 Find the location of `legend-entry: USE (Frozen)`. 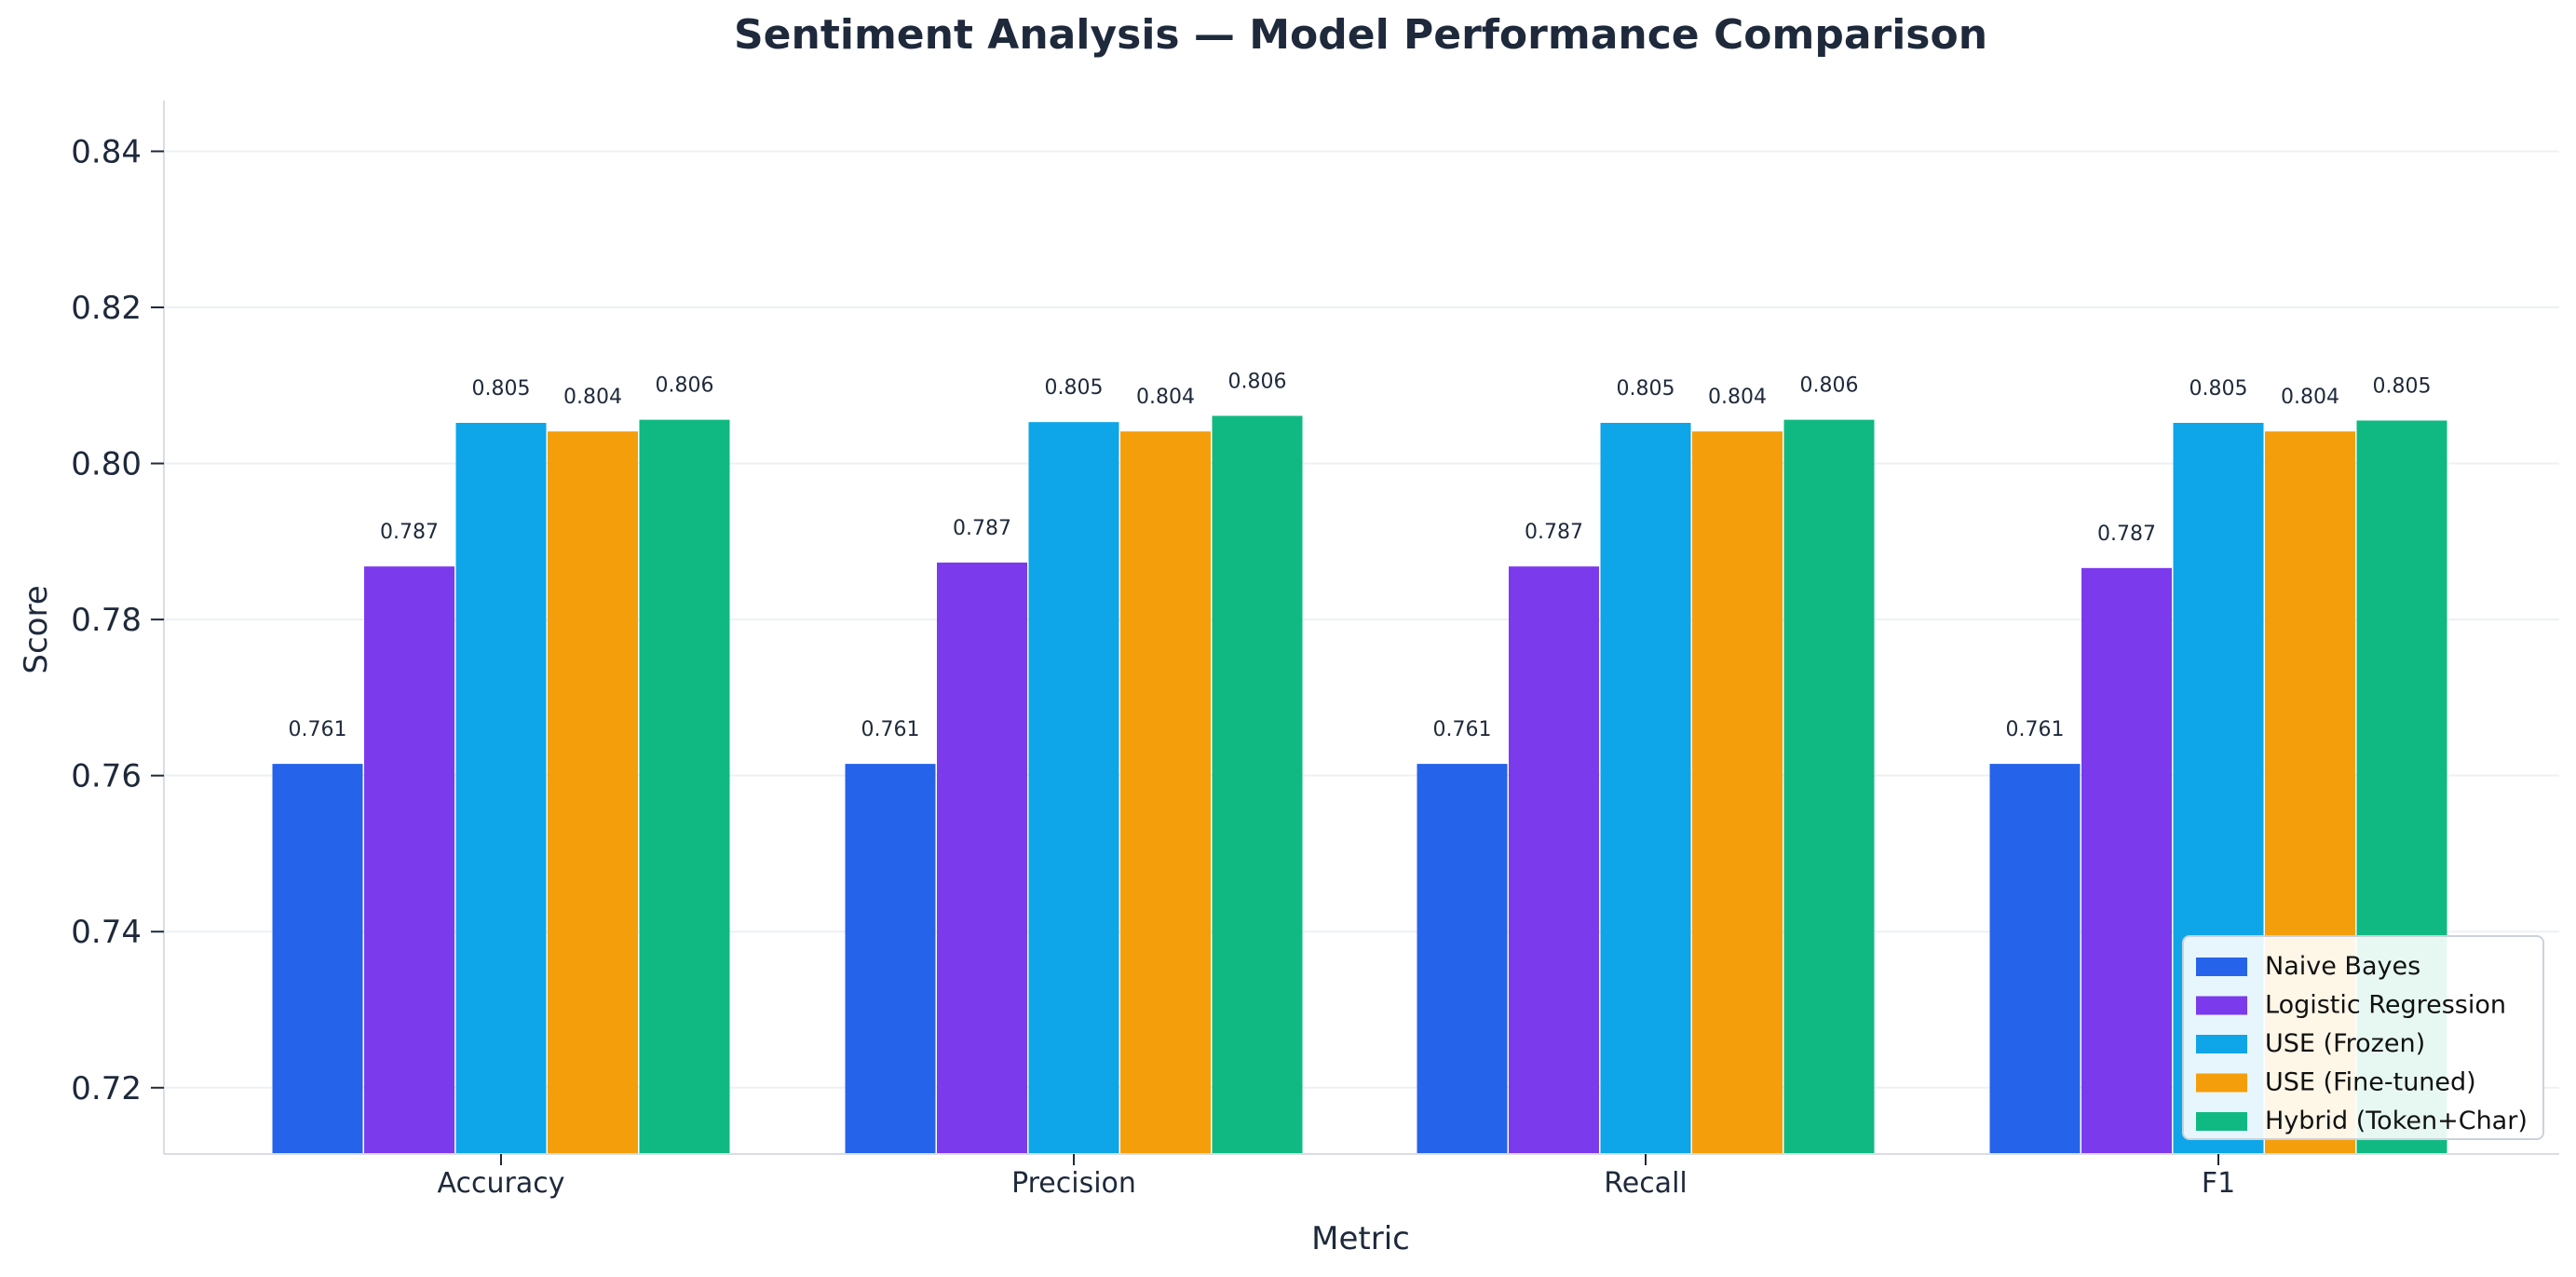

legend-entry: USE (Frozen) is located at coordinates (2345, 1043).